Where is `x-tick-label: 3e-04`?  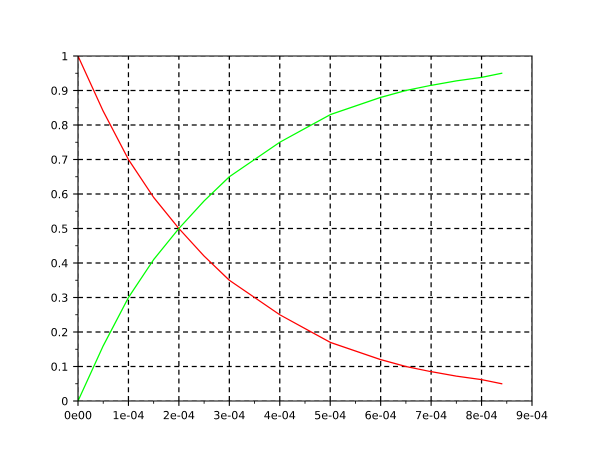 x-tick-label: 3e-04 is located at coordinates (229, 415).